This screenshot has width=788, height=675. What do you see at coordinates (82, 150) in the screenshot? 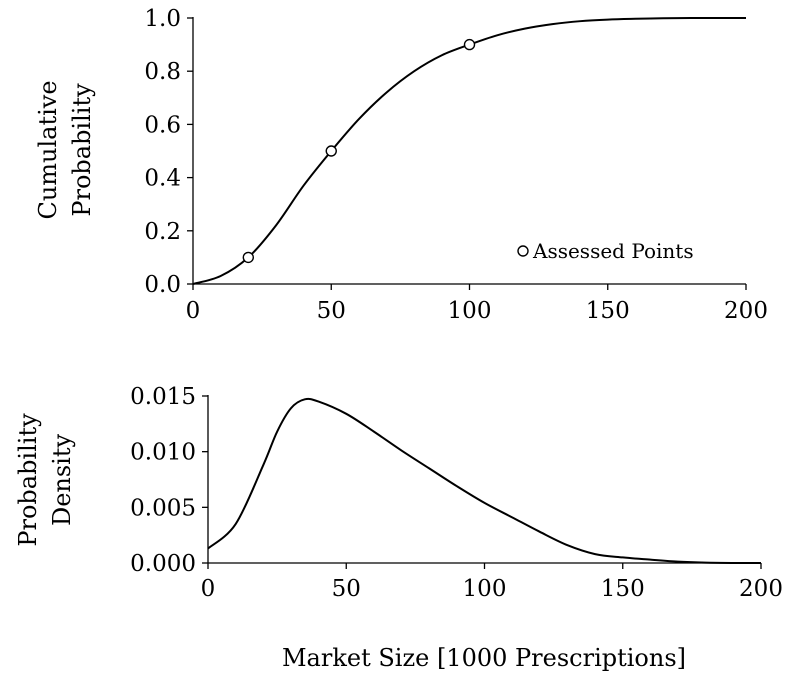
I see `cdf-y-axis-title-line-2: Probability` at bounding box center [82, 150].